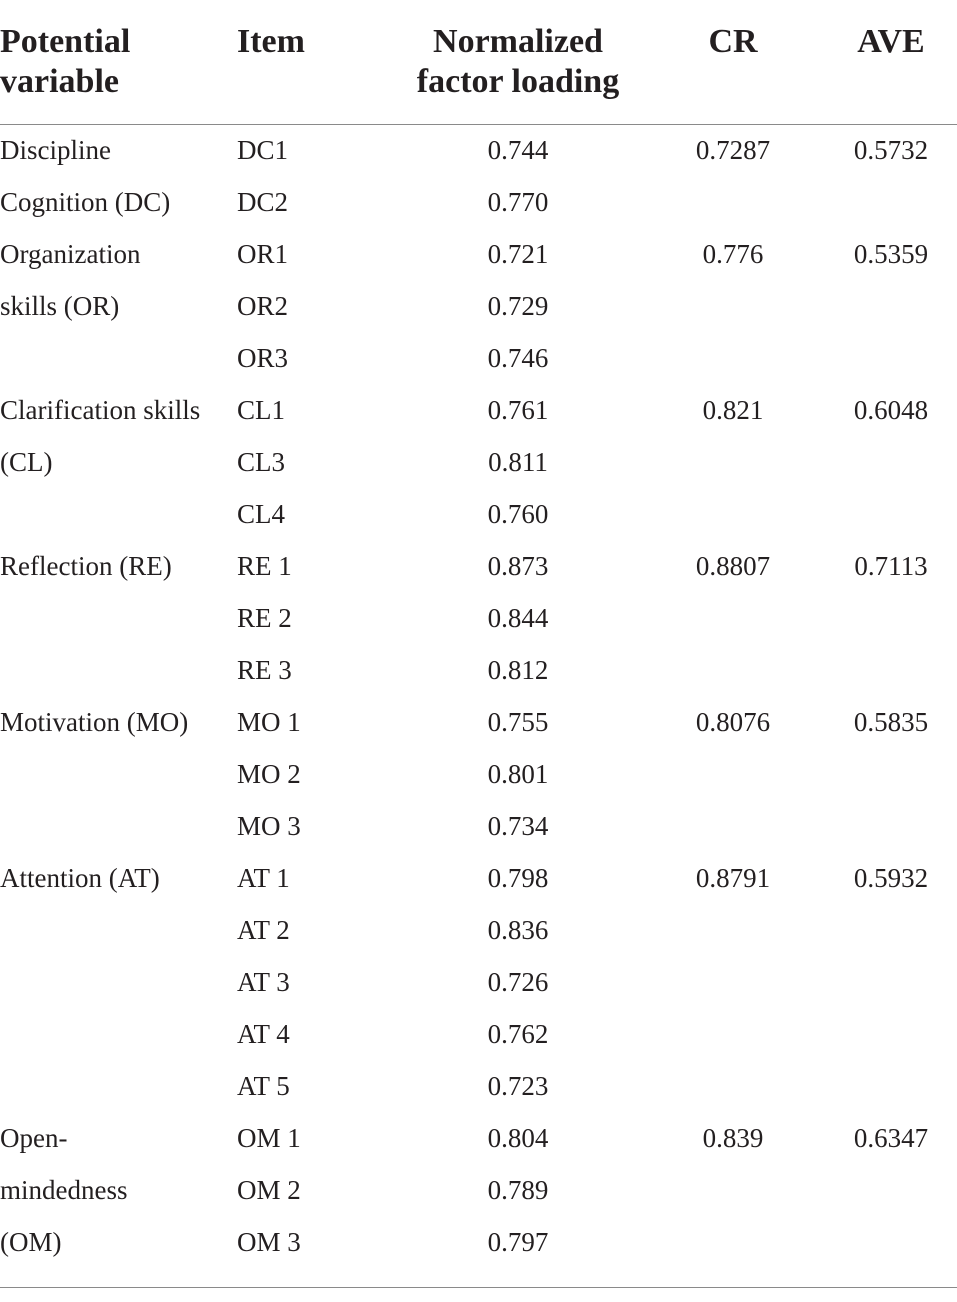 The width and height of the screenshot is (957, 1302). I want to click on table-row: AT 4 0.762, so click(478, 1034).